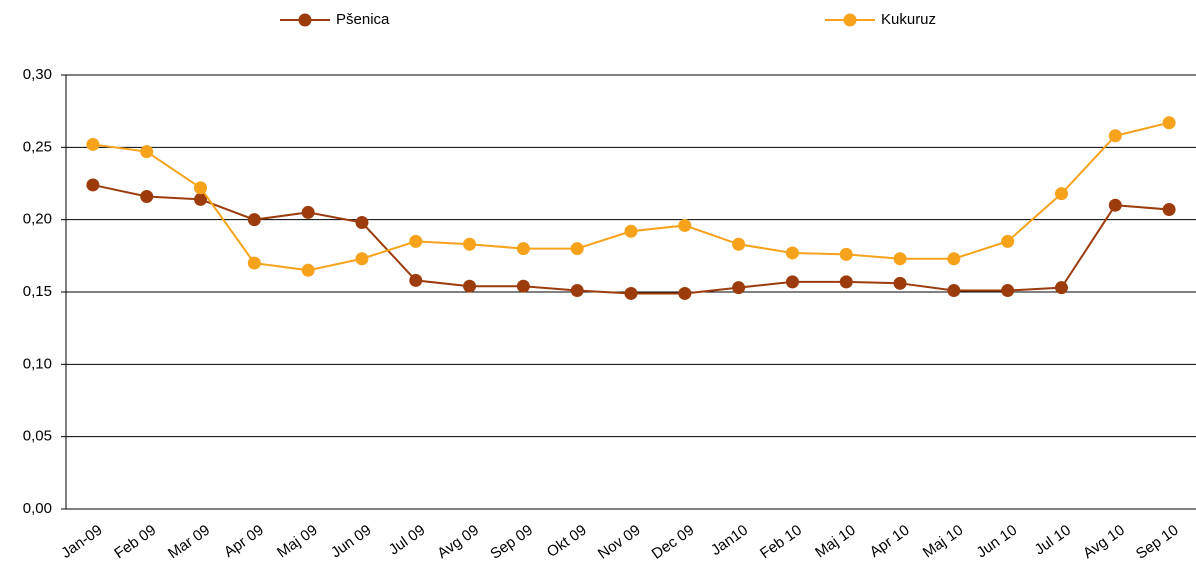  Describe the element at coordinates (244, 541) in the screenshot. I see `x-tick-label: Apr 09` at that location.